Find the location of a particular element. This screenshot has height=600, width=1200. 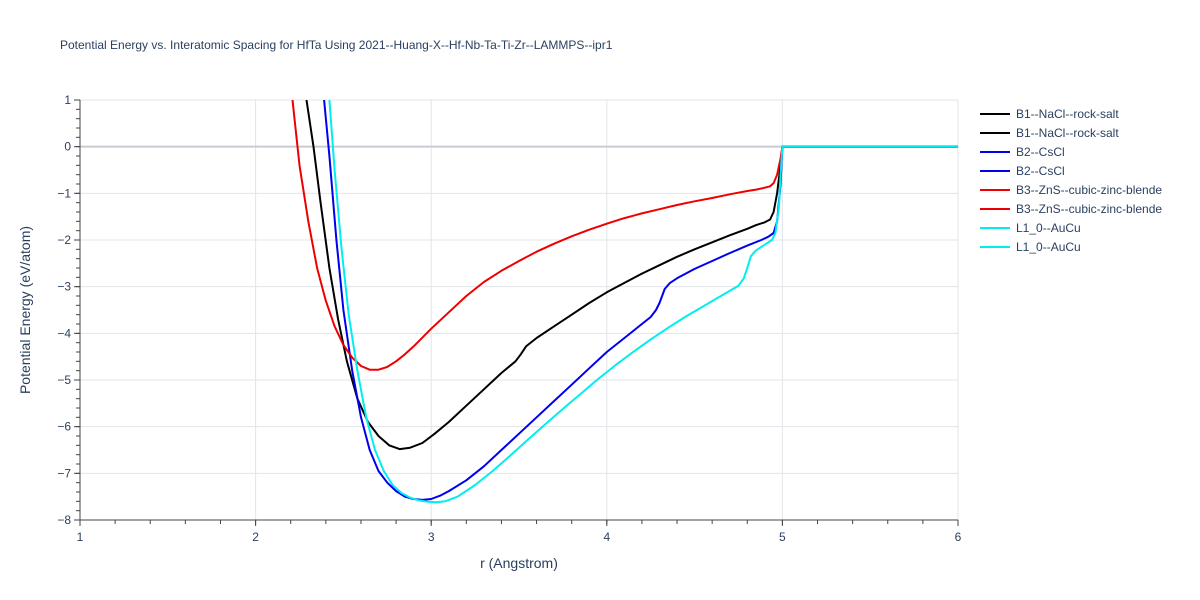

x-tick-label: 4 is located at coordinates (606, 537).